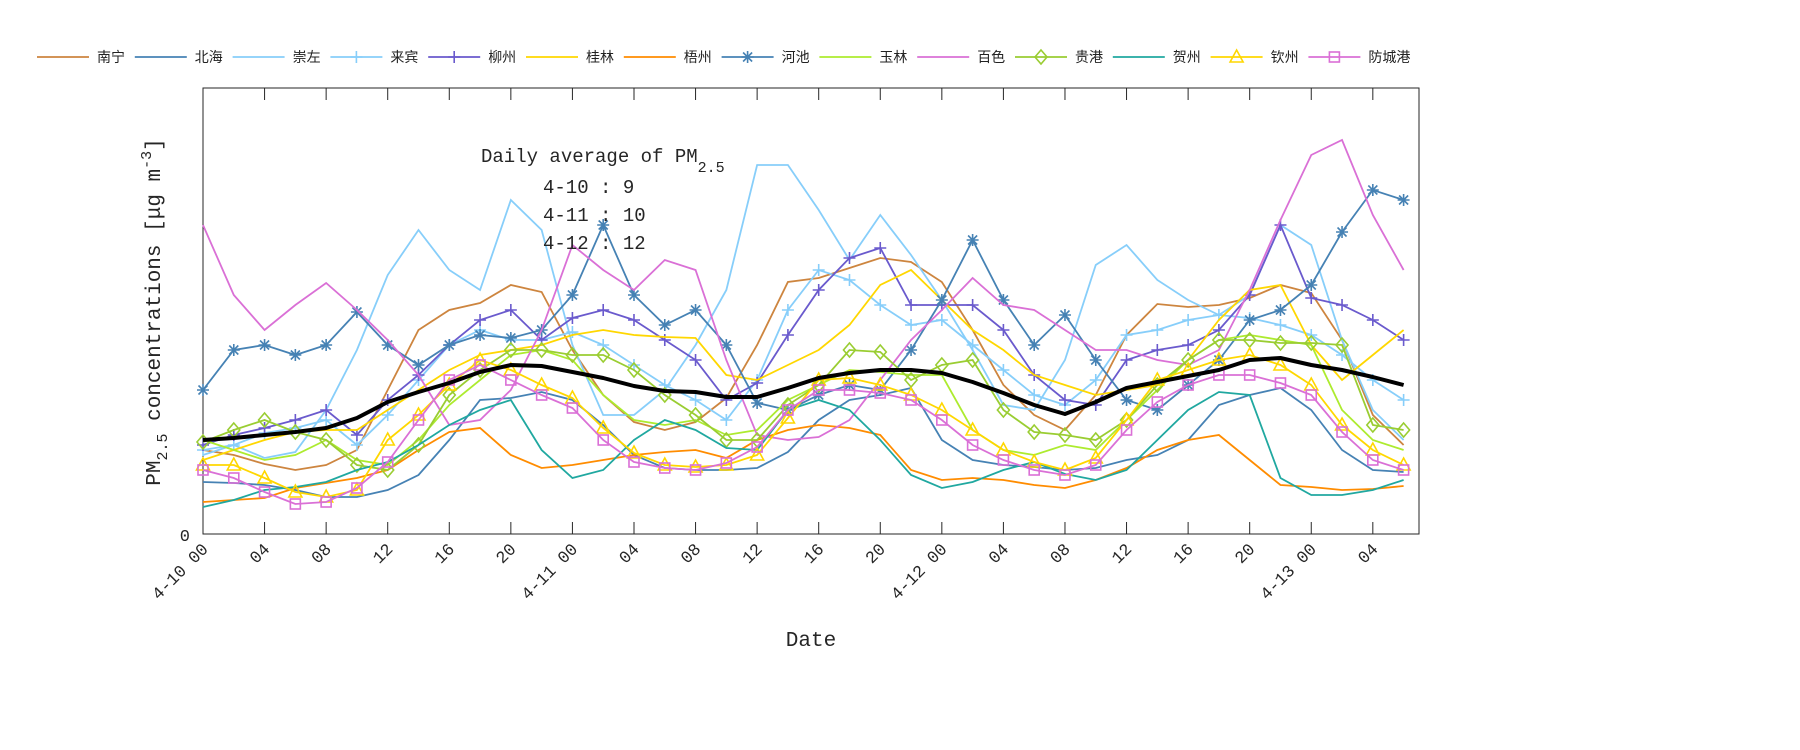  I want to click on legend-item-南宁: 南宁, so click(81, 57).